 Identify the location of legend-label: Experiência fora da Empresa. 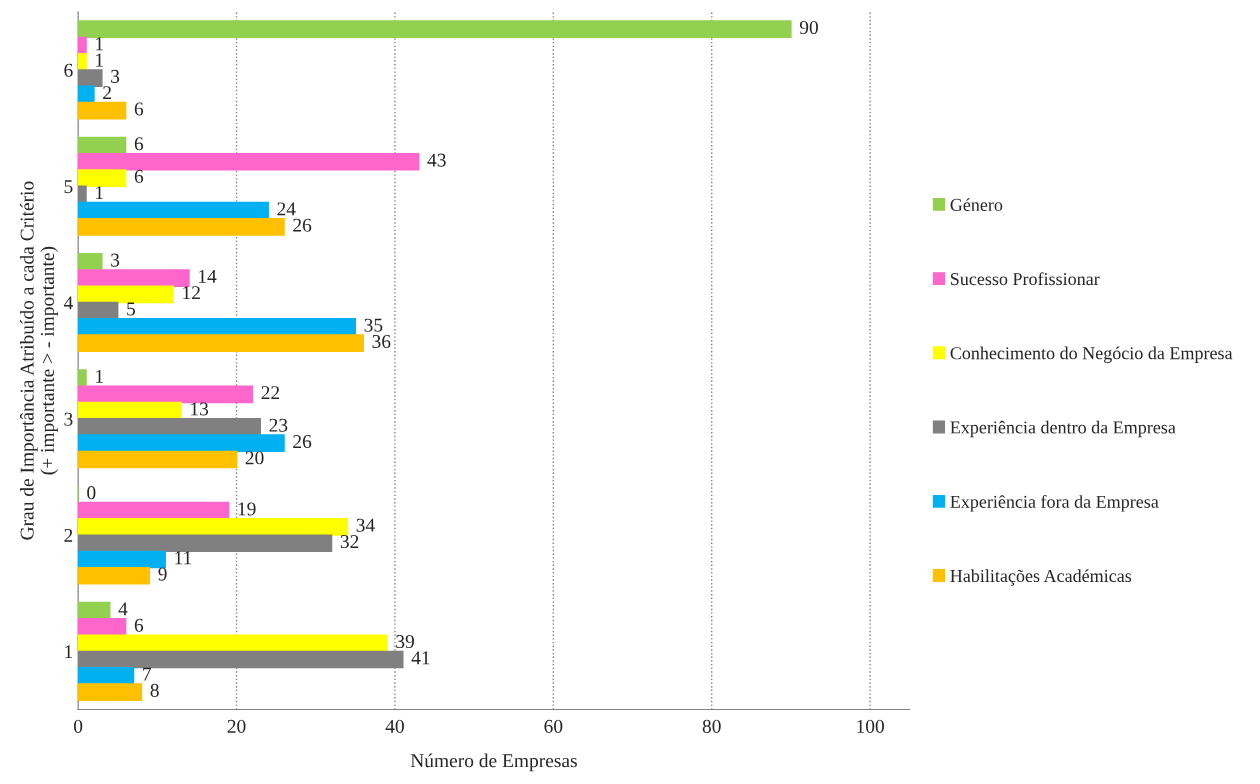
(1054, 503).